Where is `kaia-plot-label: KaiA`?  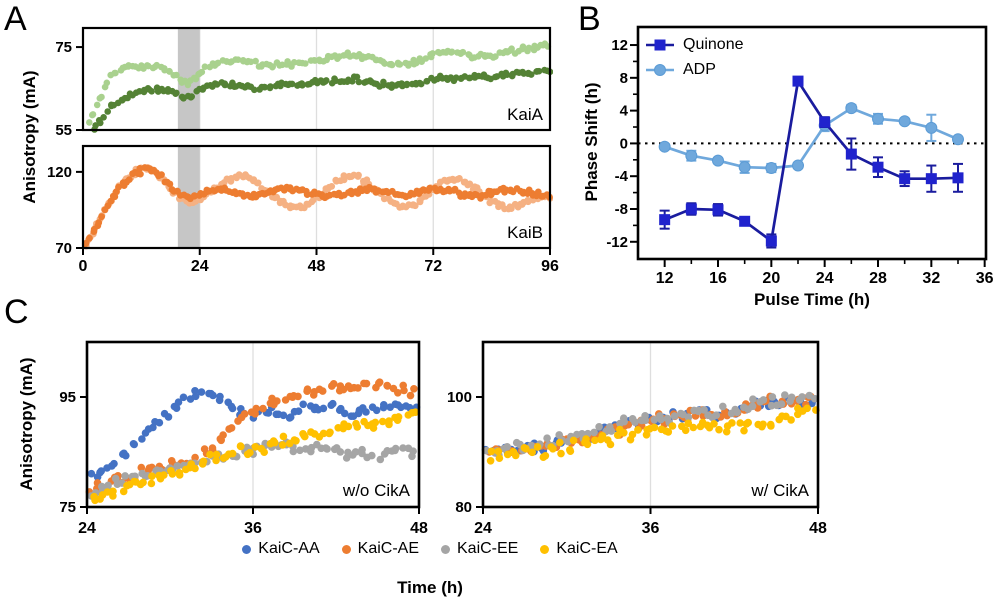
kaia-plot-label: KaiA is located at coordinates (525, 114).